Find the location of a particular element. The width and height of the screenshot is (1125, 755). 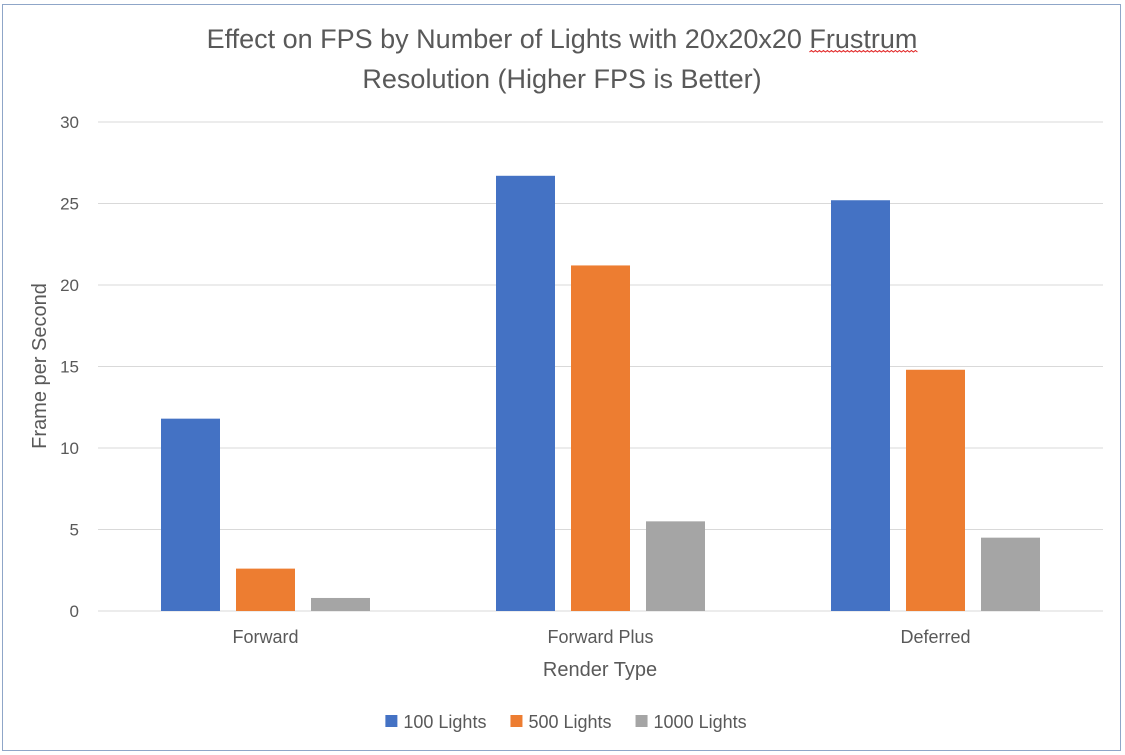

legend: 100 Lights 500 Lights 1000 Lights is located at coordinates (566, 722).